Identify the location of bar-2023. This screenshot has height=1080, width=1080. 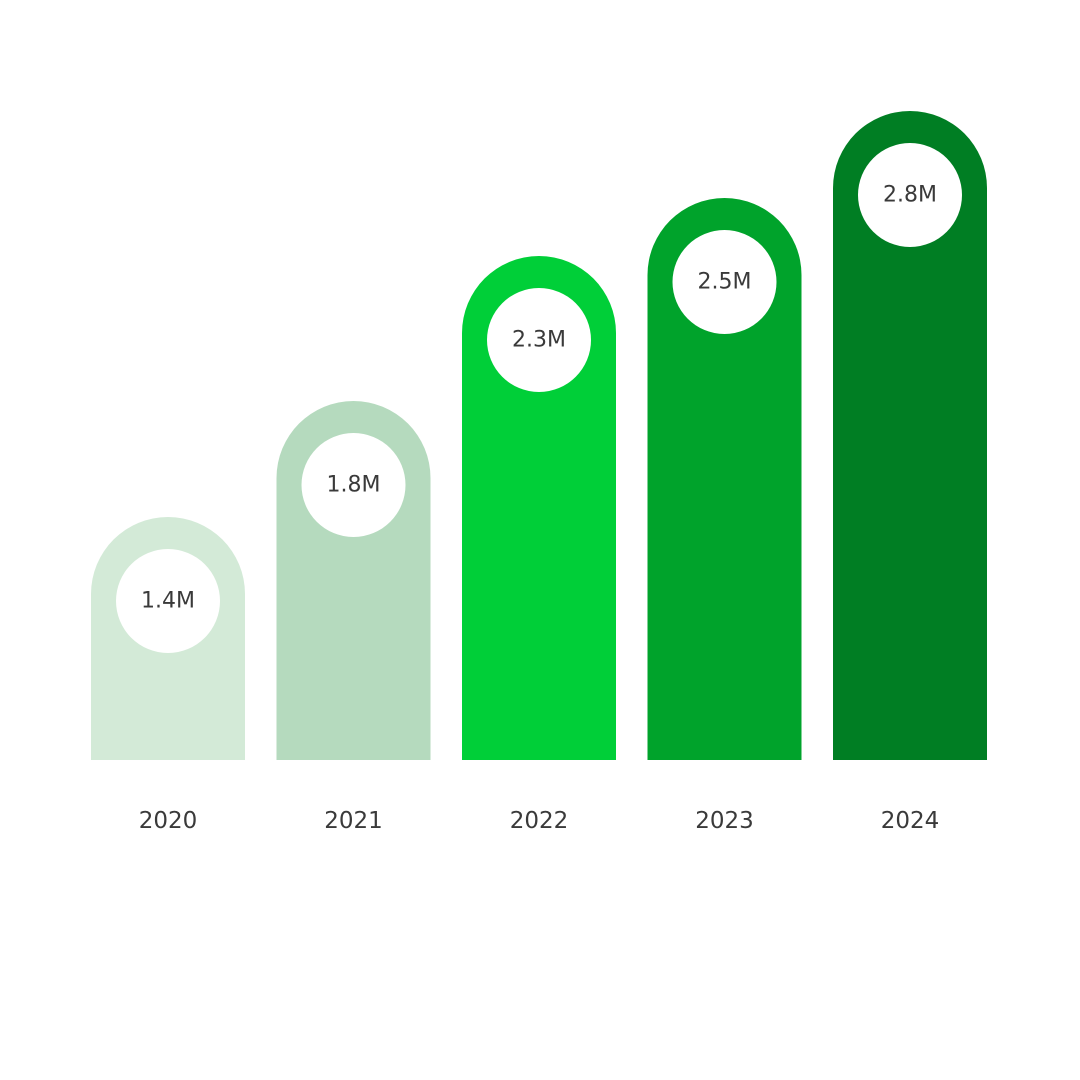
(724, 479).